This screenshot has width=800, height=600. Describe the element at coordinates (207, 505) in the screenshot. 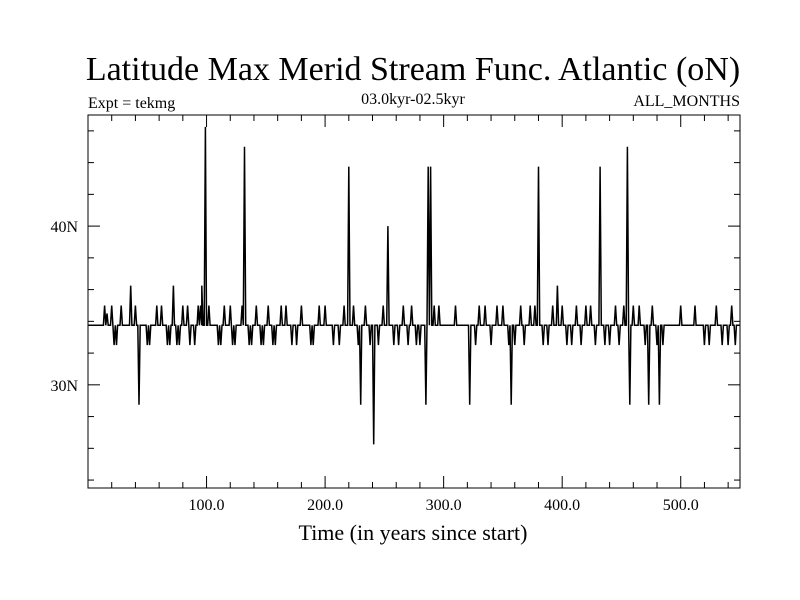

I see `x-tick-label: 100.0` at that location.